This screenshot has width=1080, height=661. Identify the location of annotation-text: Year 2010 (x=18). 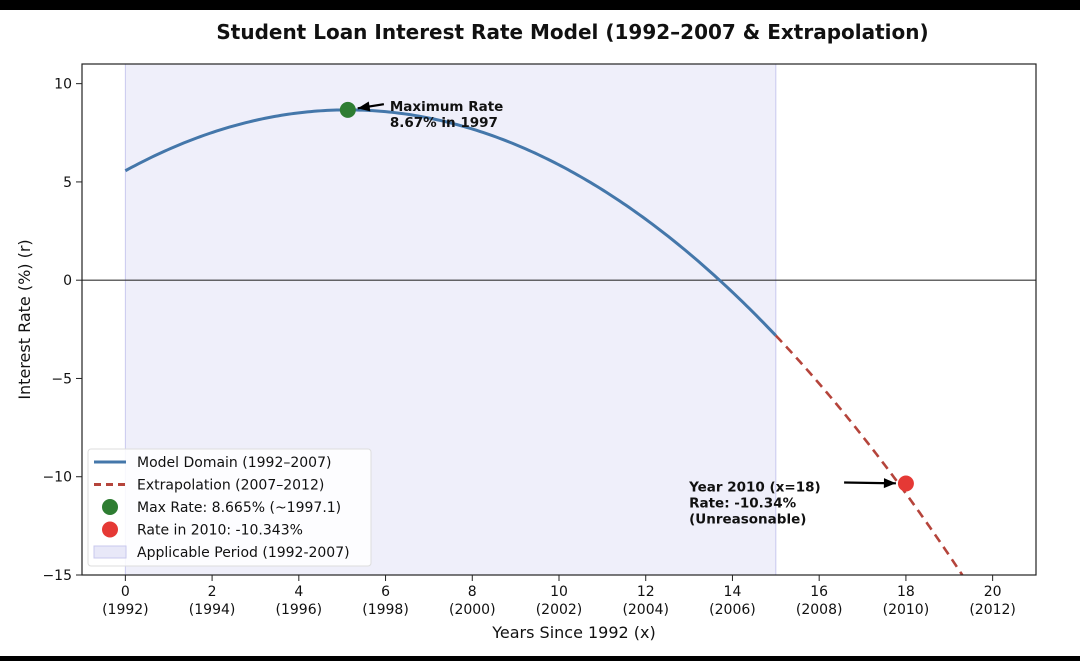
(754, 487).